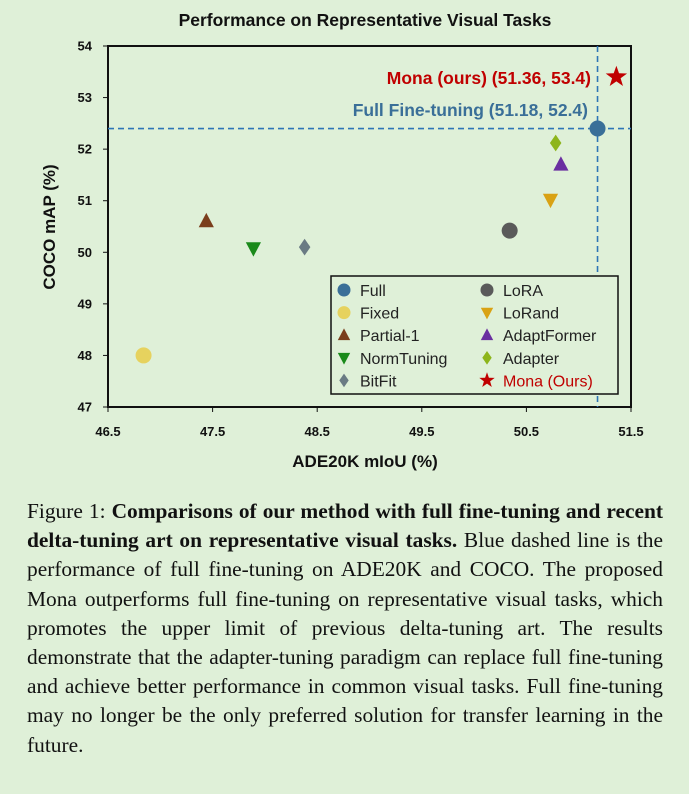 The height and width of the screenshot is (794, 689). What do you see at coordinates (531, 314) in the screenshot?
I see `legend-label: LoRand` at bounding box center [531, 314].